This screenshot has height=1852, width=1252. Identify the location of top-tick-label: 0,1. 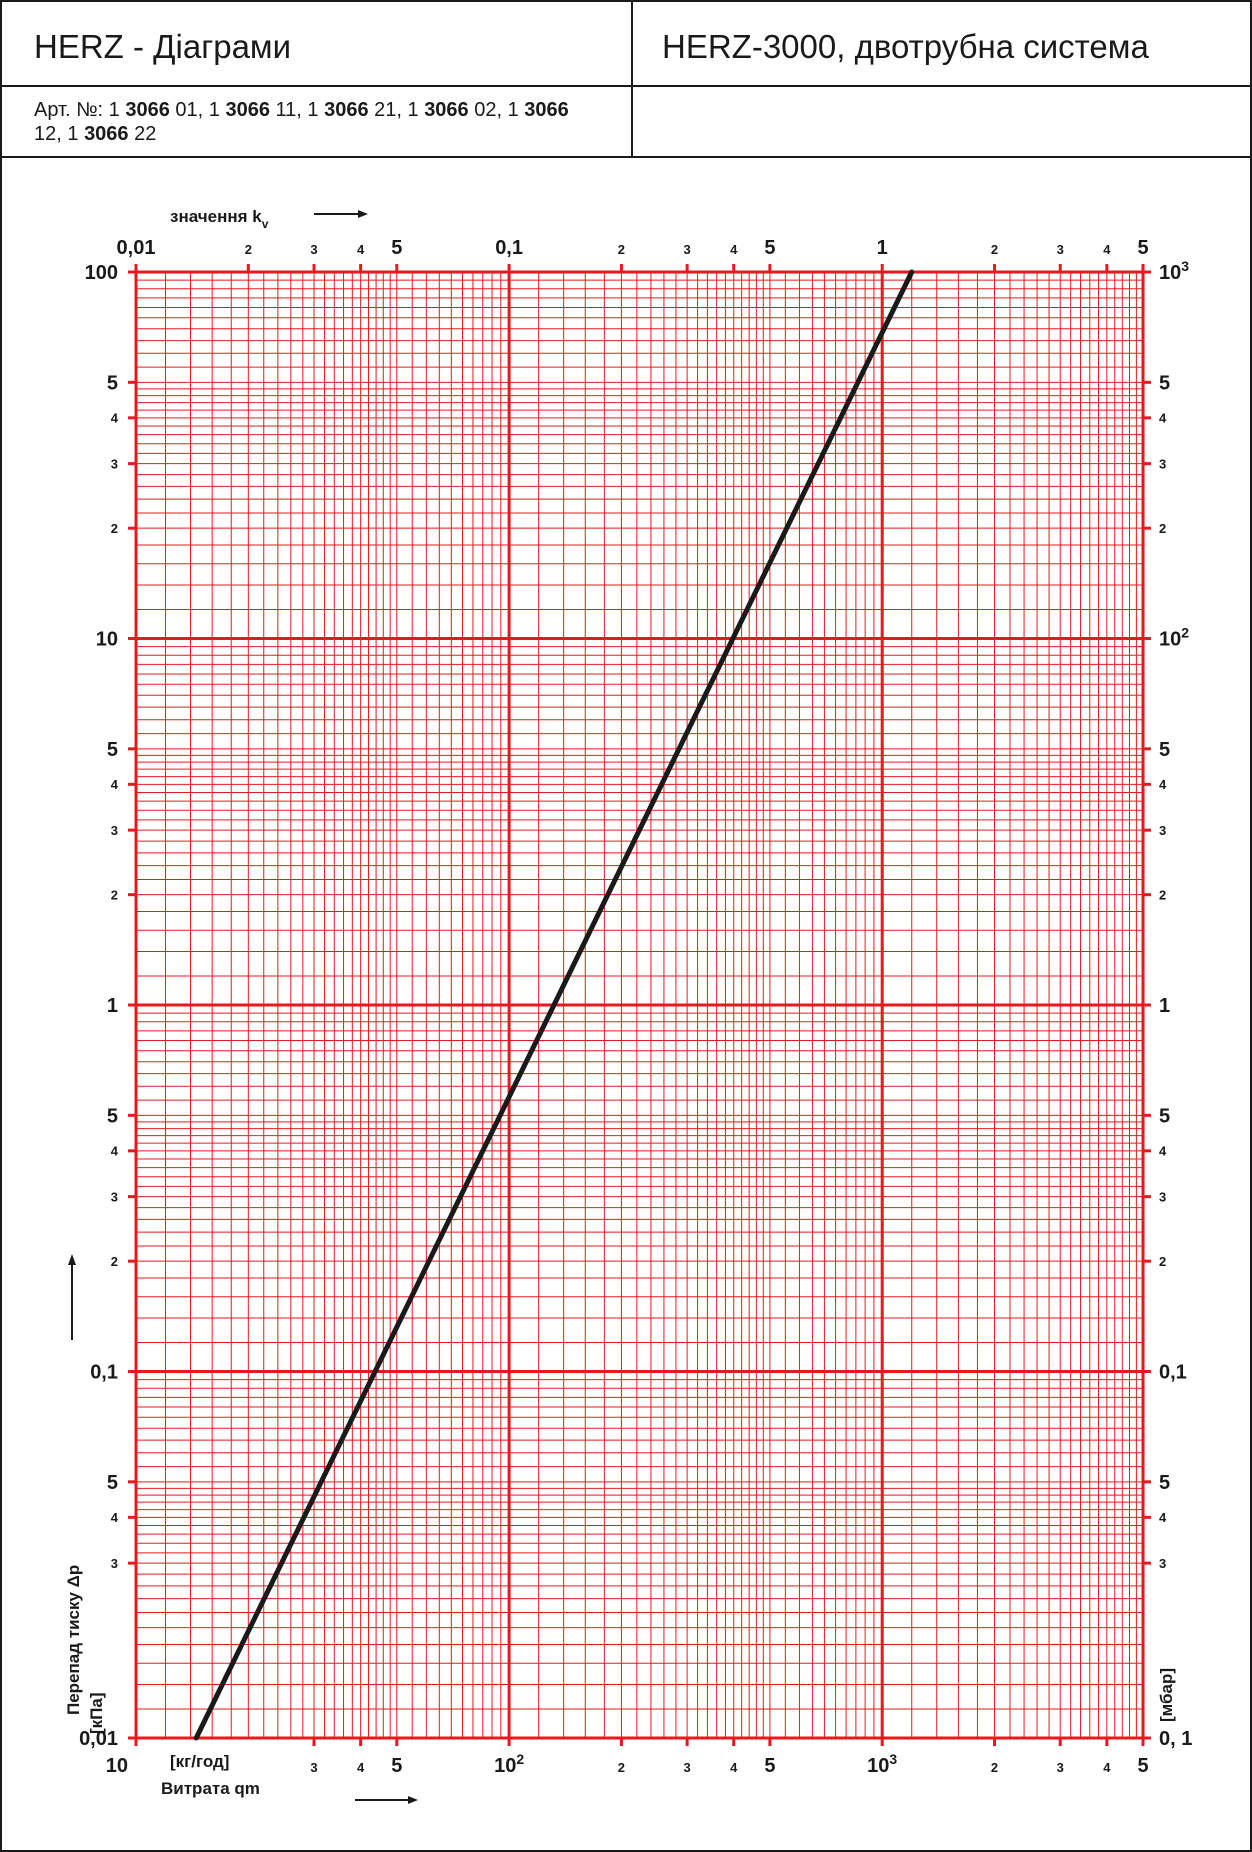
(509, 248).